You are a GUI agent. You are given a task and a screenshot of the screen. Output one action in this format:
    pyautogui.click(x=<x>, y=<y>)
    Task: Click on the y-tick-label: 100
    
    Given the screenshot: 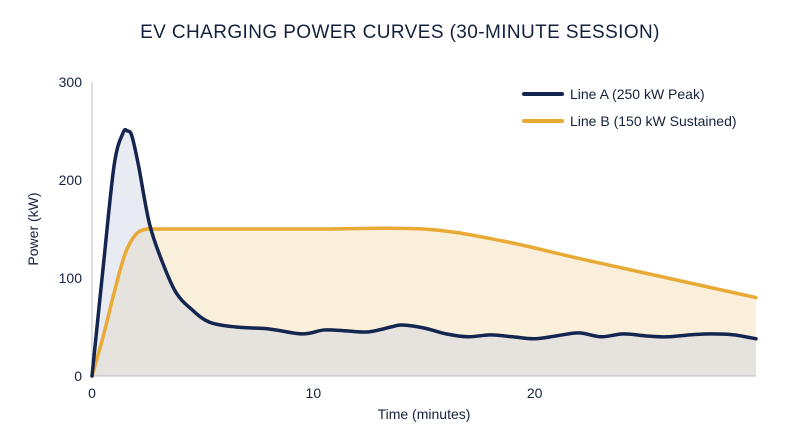 What is the action you would take?
    pyautogui.click(x=71, y=278)
    